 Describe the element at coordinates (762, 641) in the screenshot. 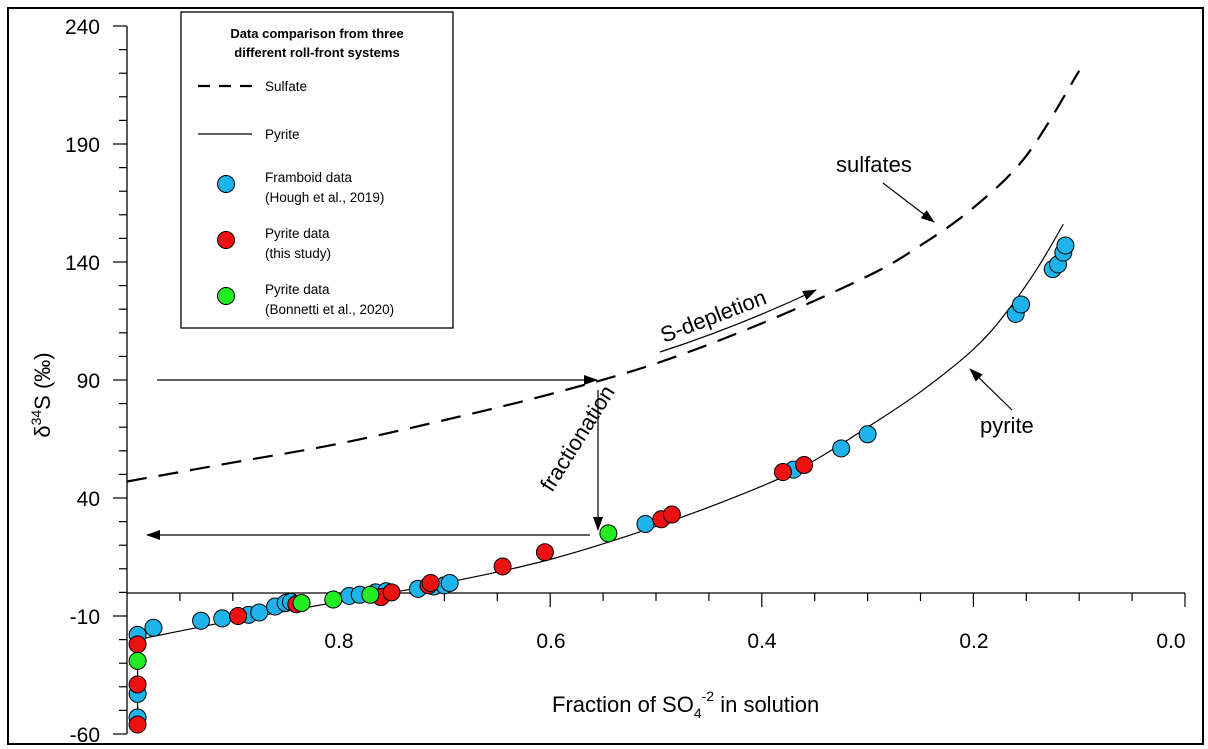

I see `x-tick-label: 0.4` at that location.